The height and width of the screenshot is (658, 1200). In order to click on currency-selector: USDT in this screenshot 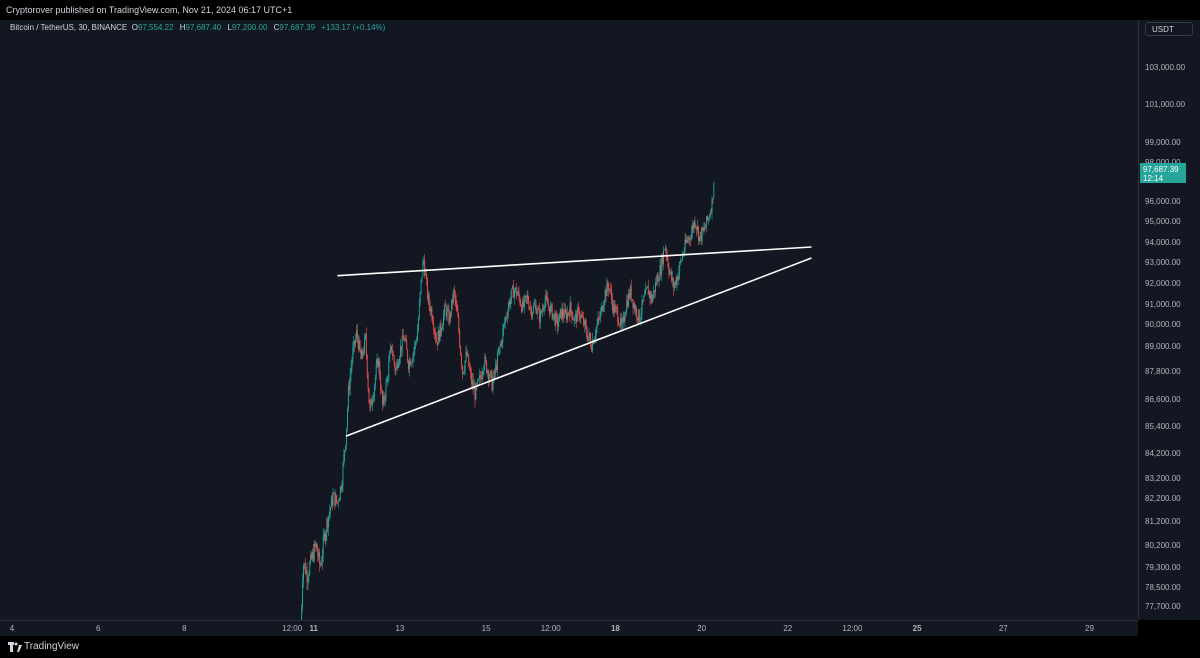, I will do `click(1169, 29)`.